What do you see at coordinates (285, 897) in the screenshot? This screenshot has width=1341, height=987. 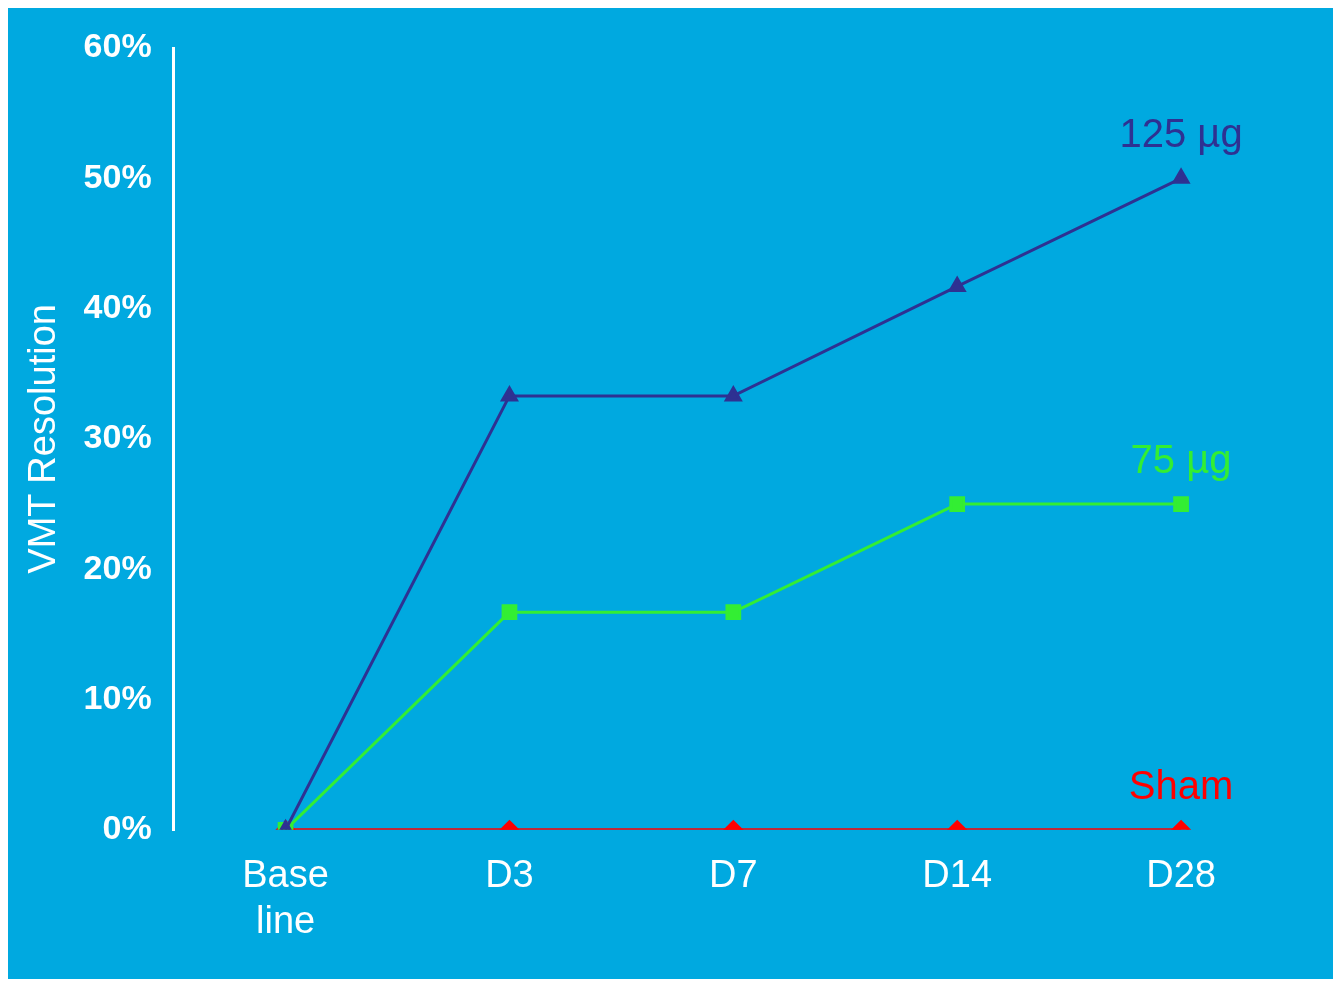 I see `x-tick-label: Base line` at bounding box center [285, 897].